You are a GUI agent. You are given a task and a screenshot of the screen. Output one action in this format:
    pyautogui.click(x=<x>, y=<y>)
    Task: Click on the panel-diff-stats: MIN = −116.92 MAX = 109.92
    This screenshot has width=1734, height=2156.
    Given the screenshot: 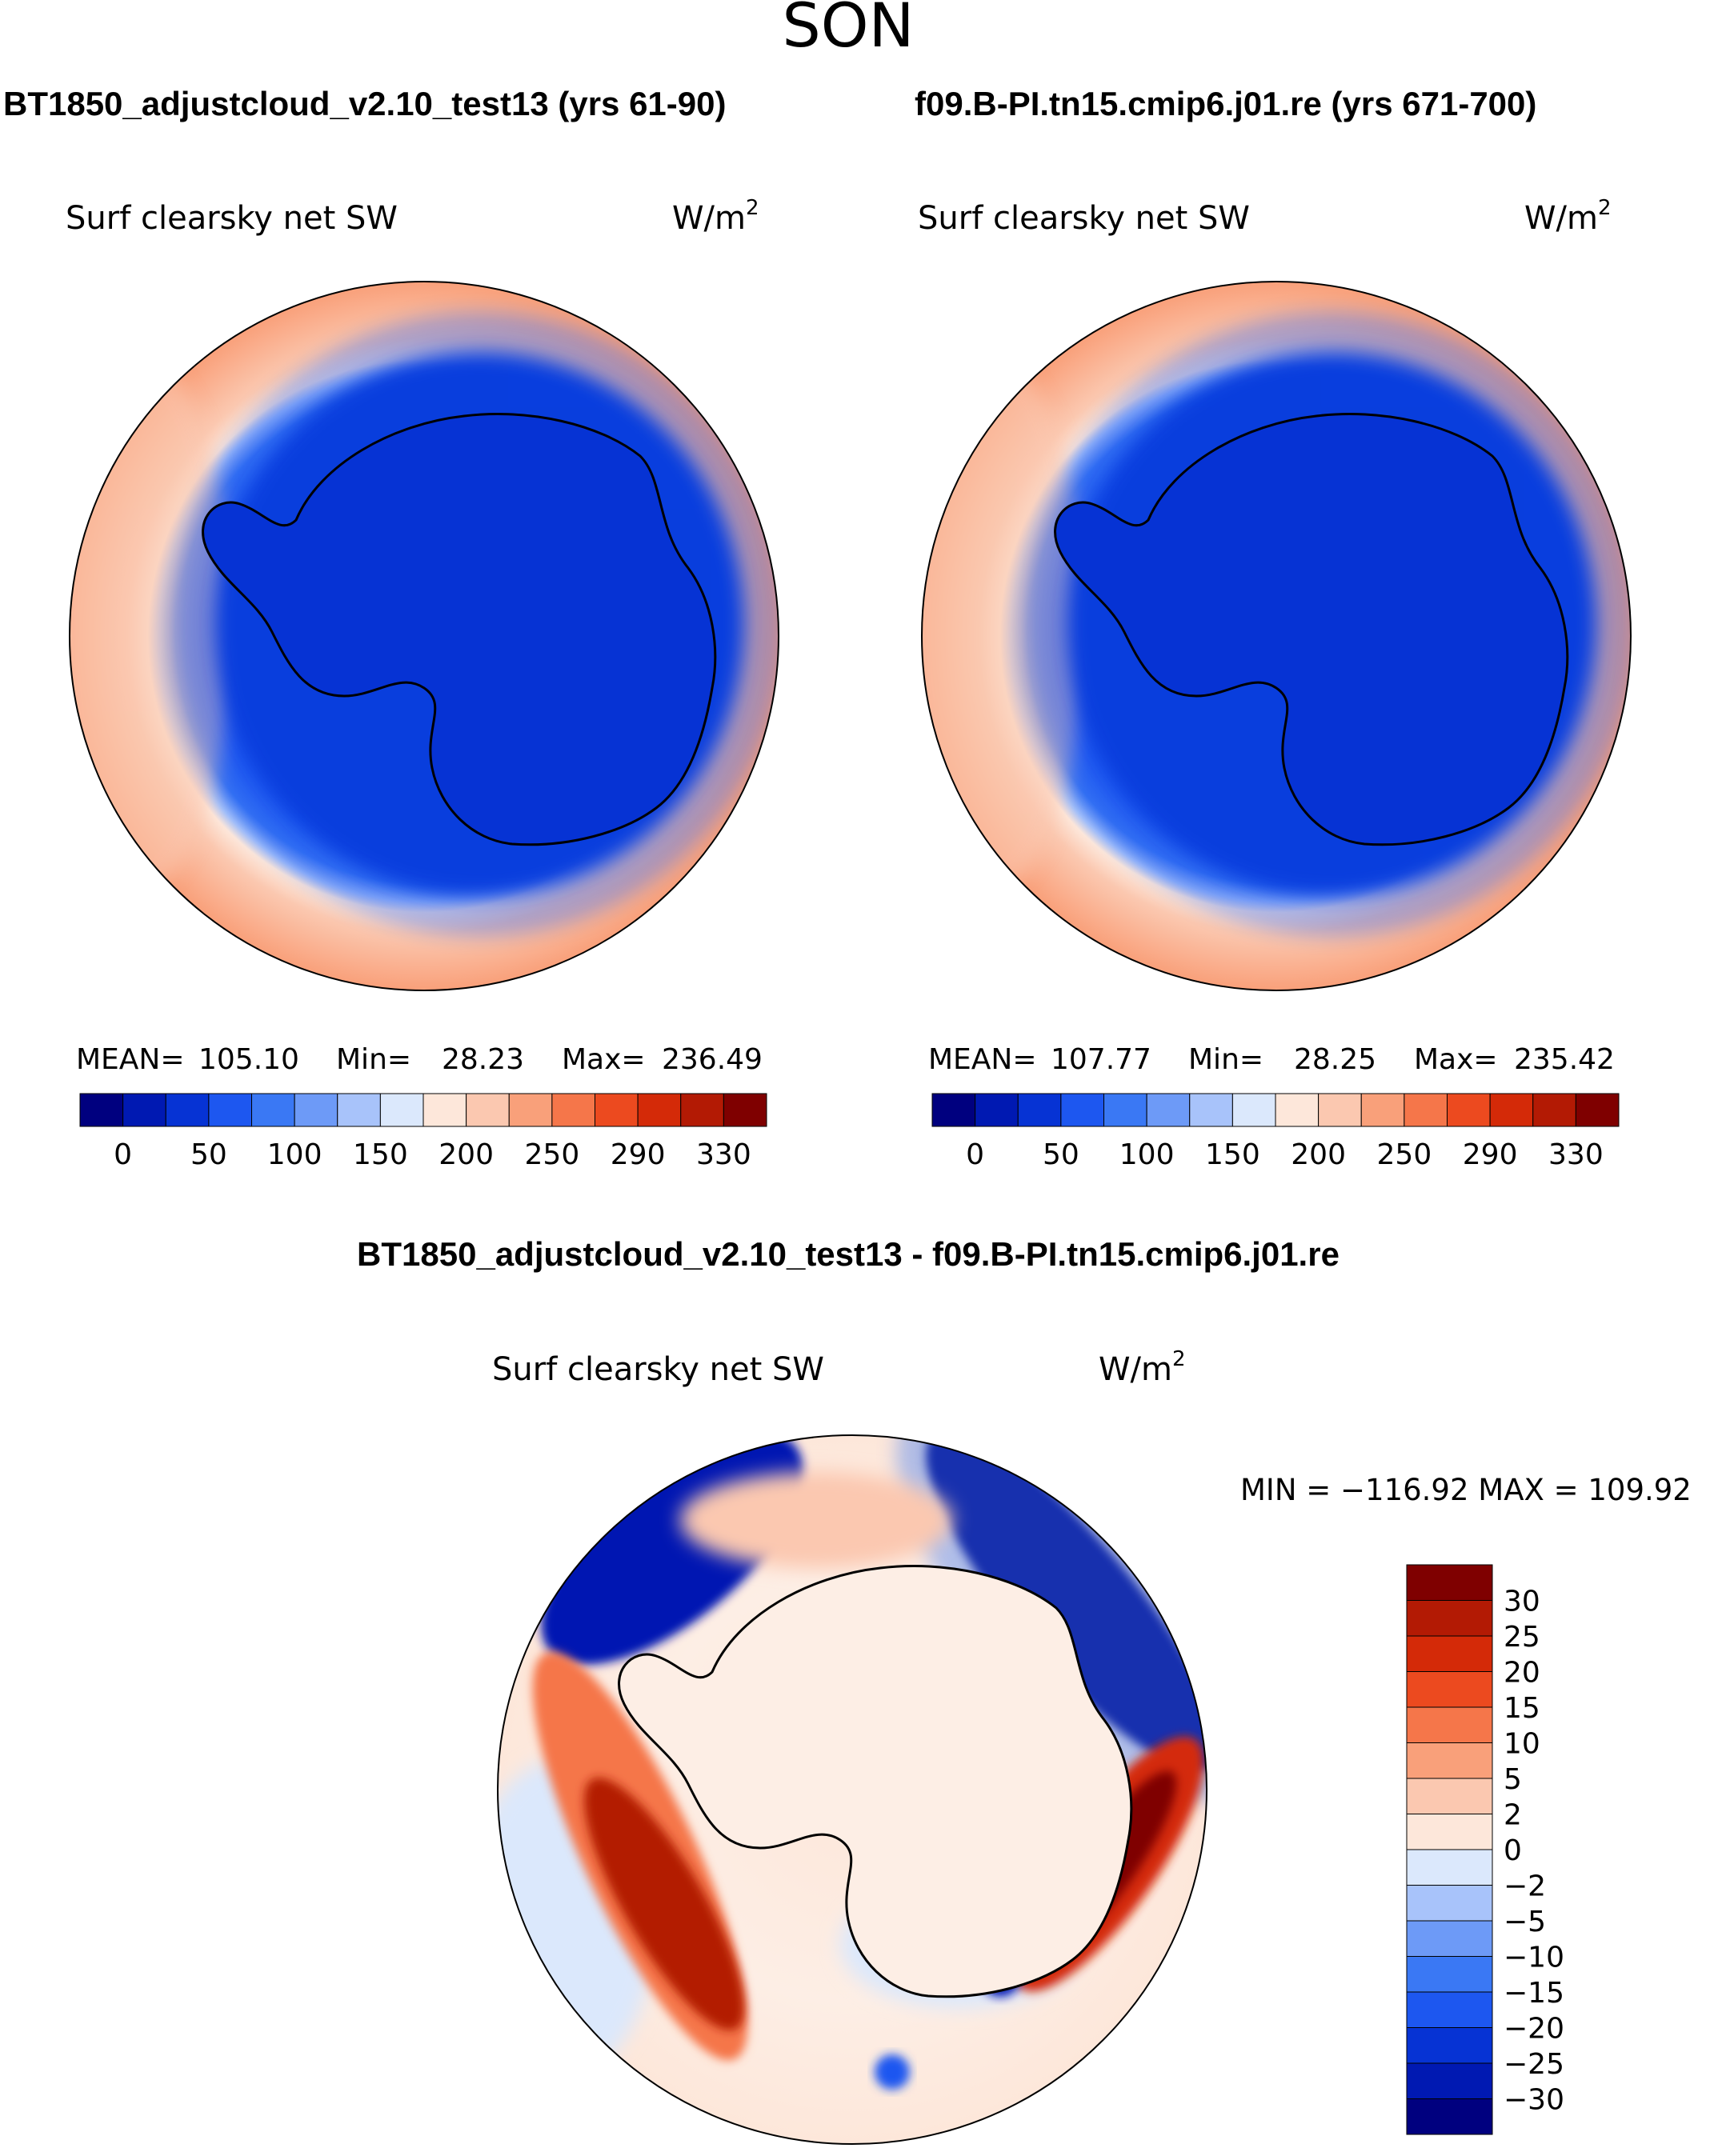 What is the action you would take?
    pyautogui.click(x=1466, y=1490)
    